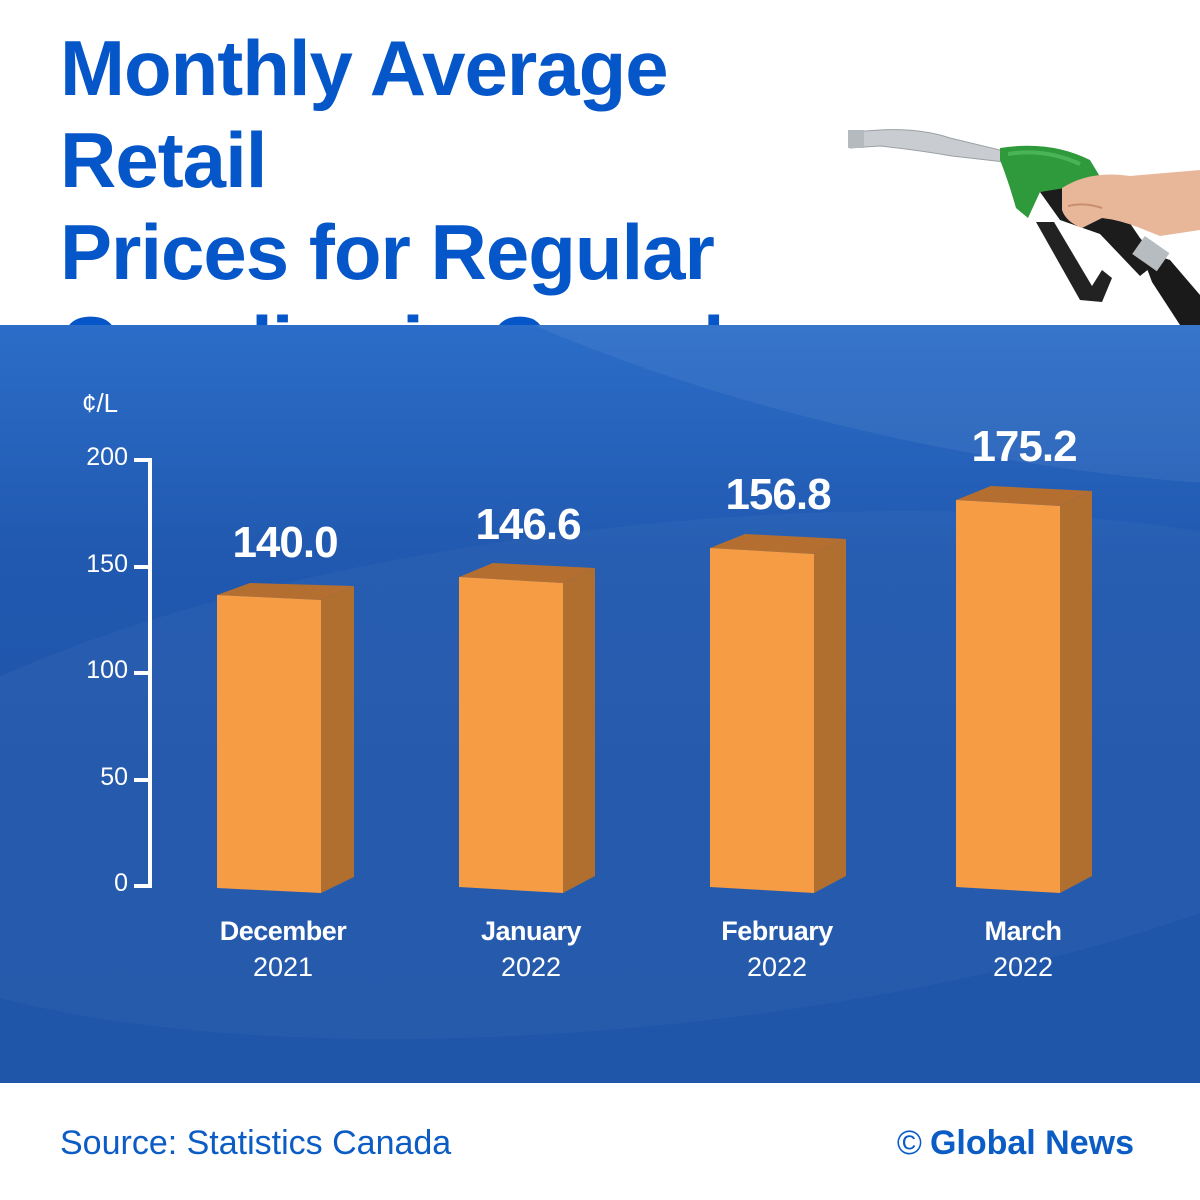  Describe the element at coordinates (107, 564) in the screenshot. I see `y-tick-label: 150` at that location.